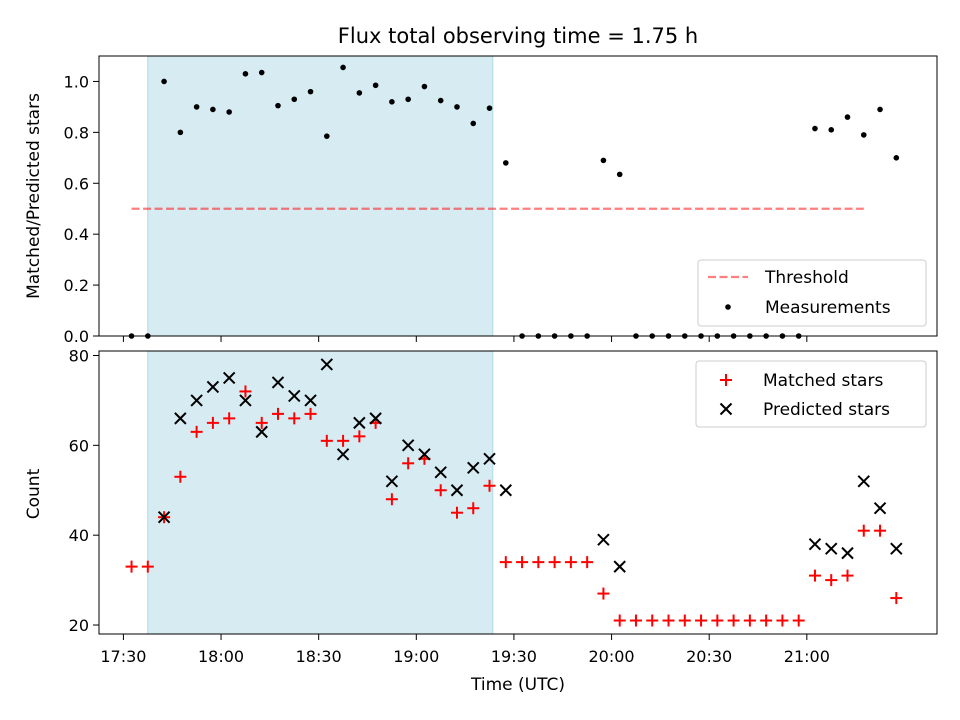 This screenshot has height=720, width=960. What do you see at coordinates (828, 308) in the screenshot?
I see `legend-measurements-label: Measurements` at bounding box center [828, 308].